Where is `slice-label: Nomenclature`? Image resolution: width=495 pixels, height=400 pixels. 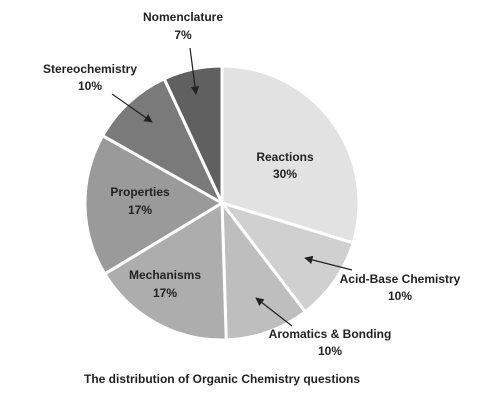
slice-label: Nomenclature is located at coordinates (183, 17).